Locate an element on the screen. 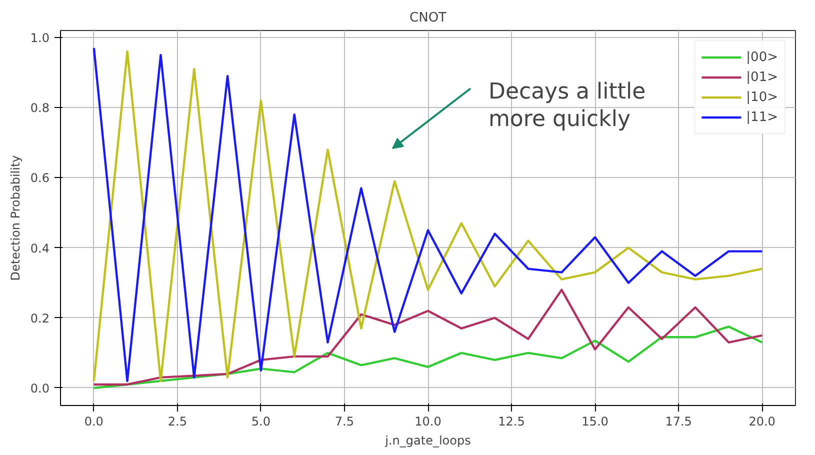  x-tick-label: 12.5 is located at coordinates (511, 421).